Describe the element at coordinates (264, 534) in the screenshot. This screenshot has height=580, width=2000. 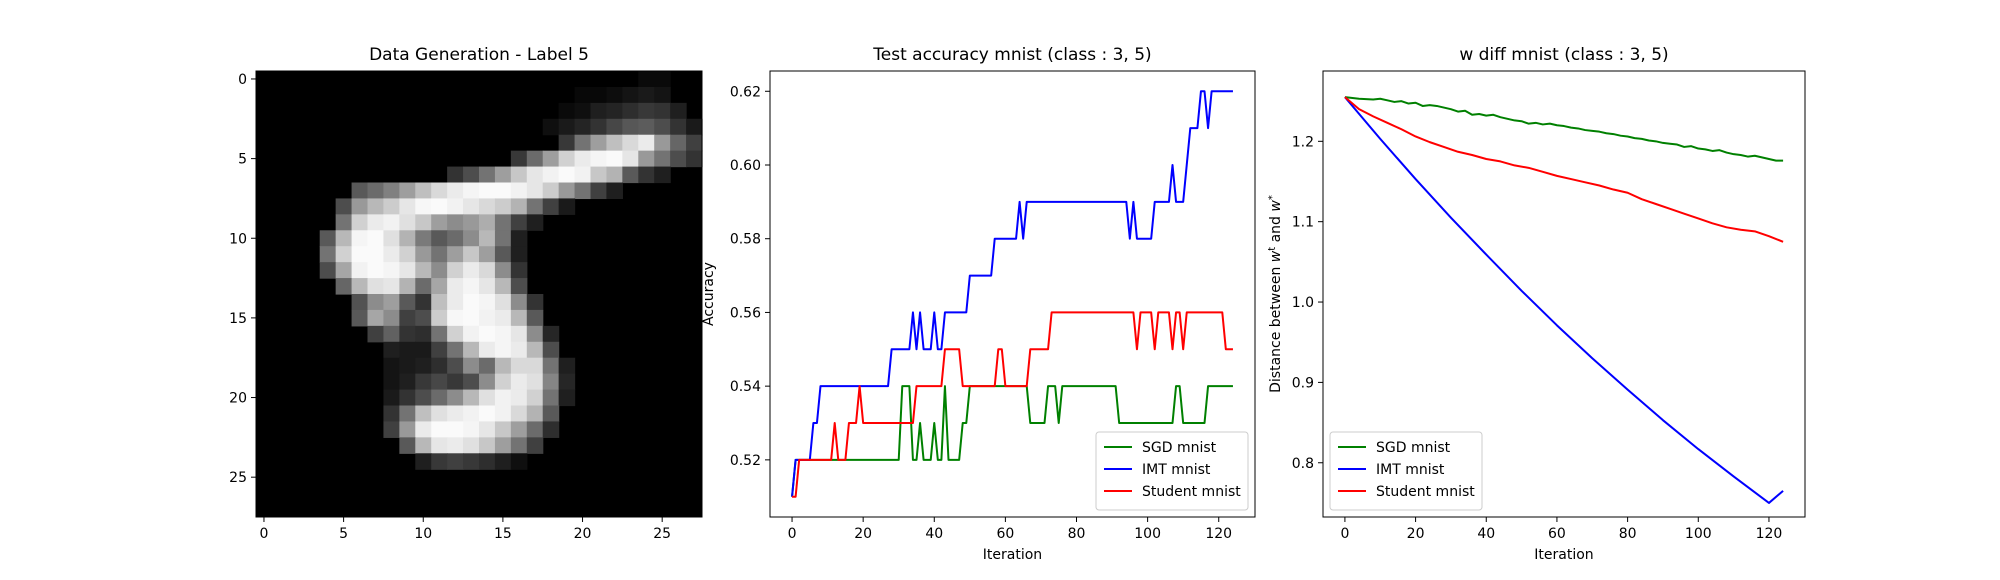
I see `x-tick-label: 0` at that location.